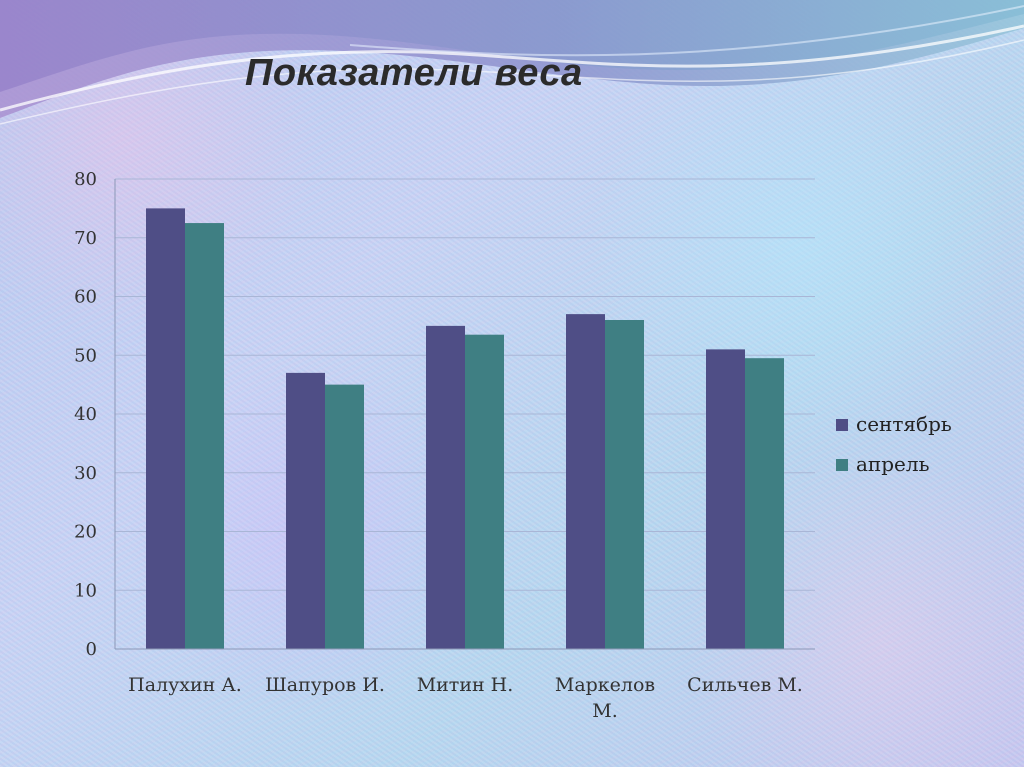 Image resolution: width=1024 pixels, height=767 pixels. I want to click on x-category-label: Маркелов М., so click(605, 698).